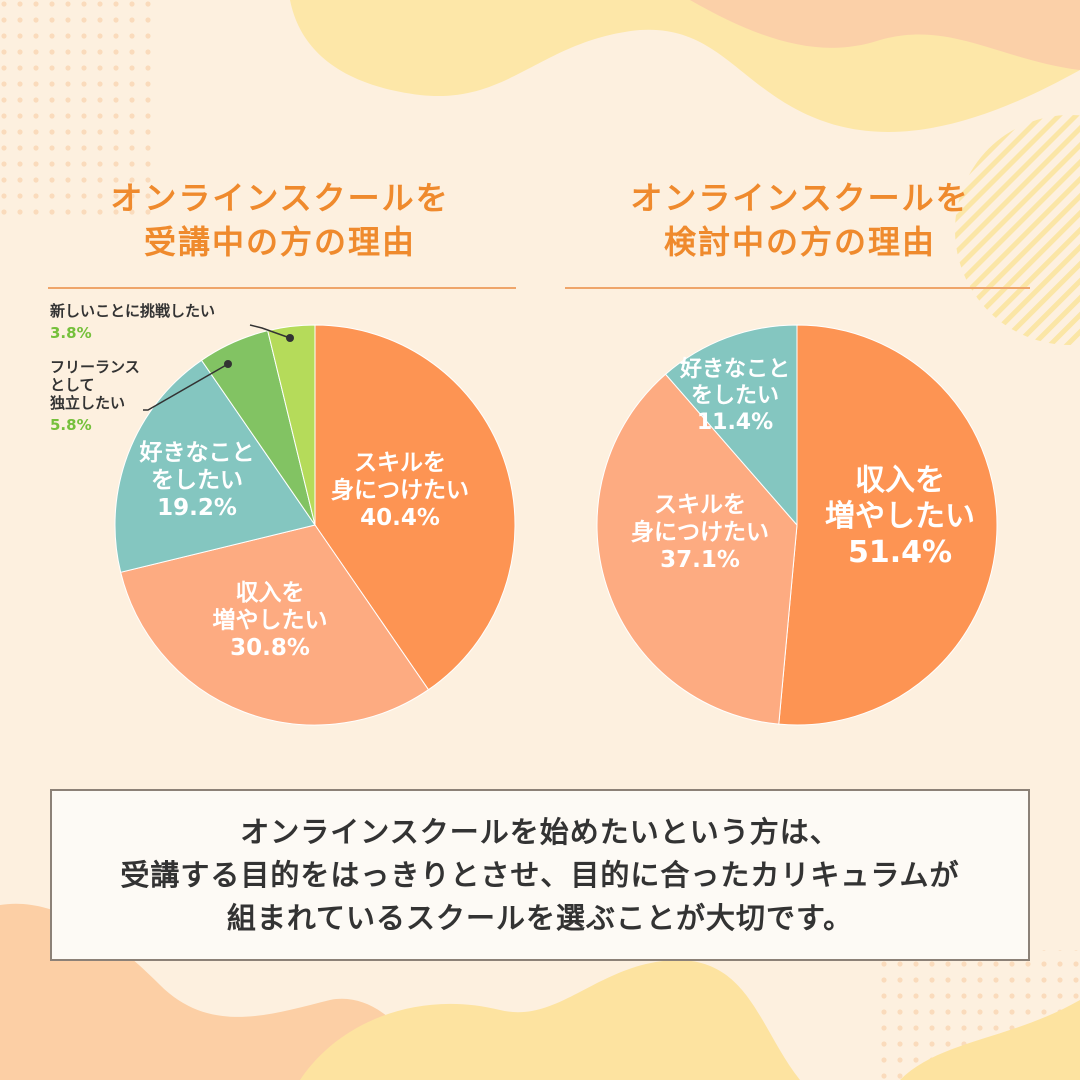 Image resolution: width=1080 pixels, height=1080 pixels. What do you see at coordinates (800, 220) in the screenshot?
I see `chart-title-considering: オンラインスクールを 検討中の方の理由` at bounding box center [800, 220].